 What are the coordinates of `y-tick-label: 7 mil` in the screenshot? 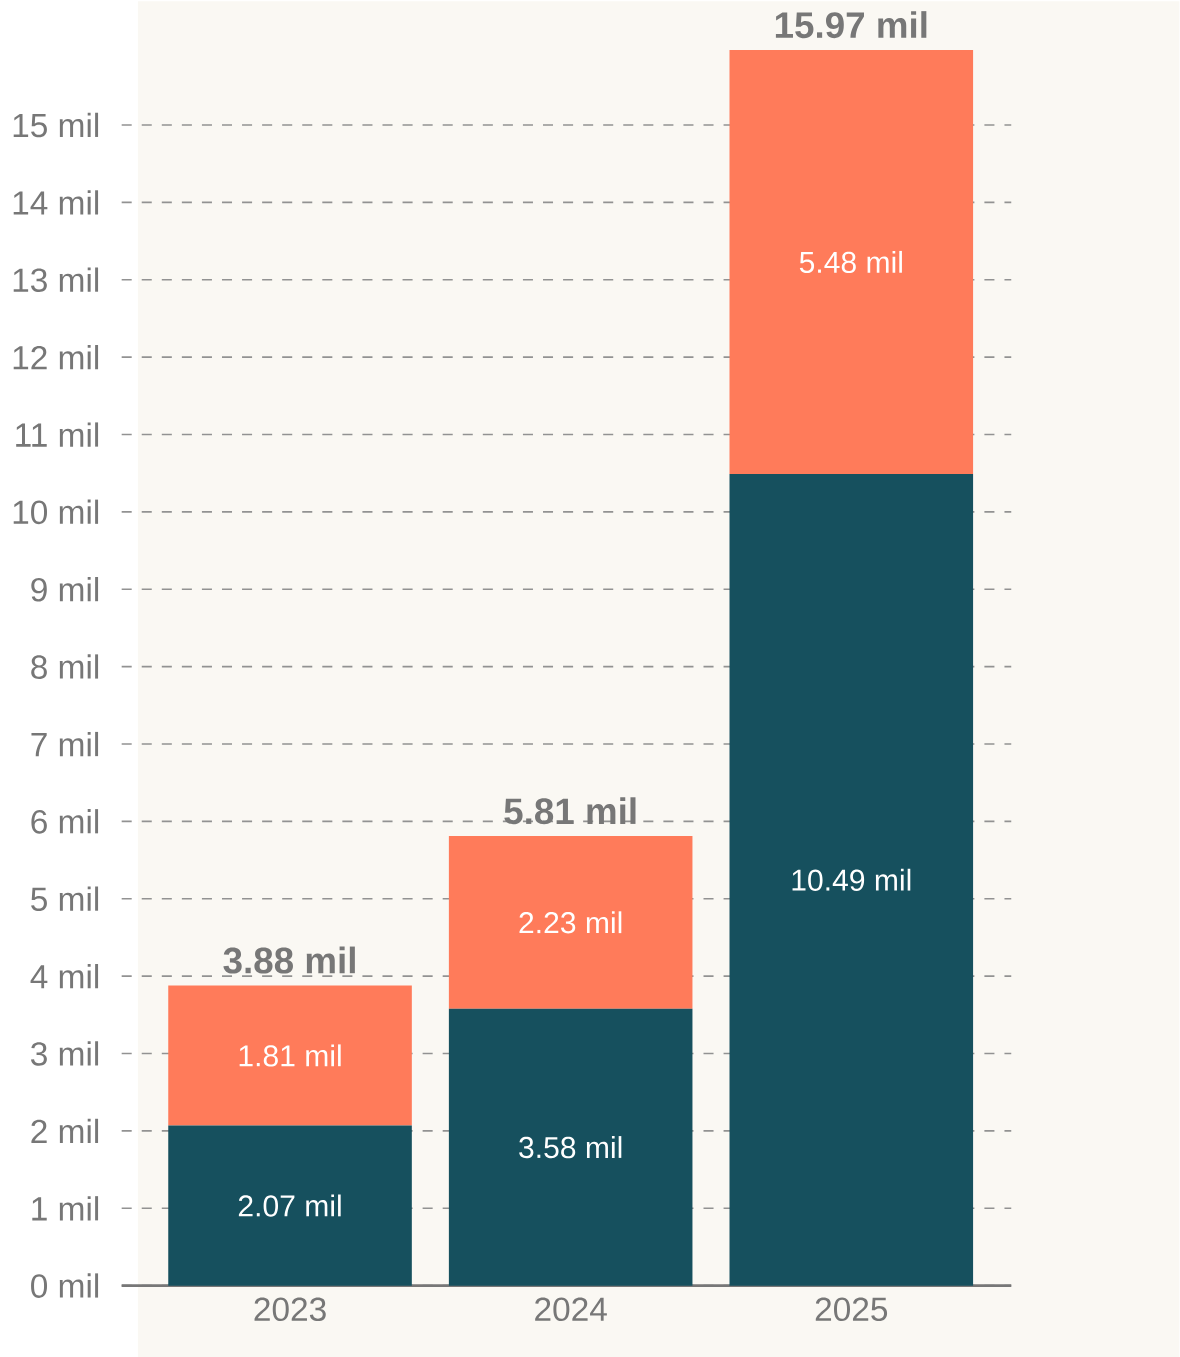 It's located at (65, 744).